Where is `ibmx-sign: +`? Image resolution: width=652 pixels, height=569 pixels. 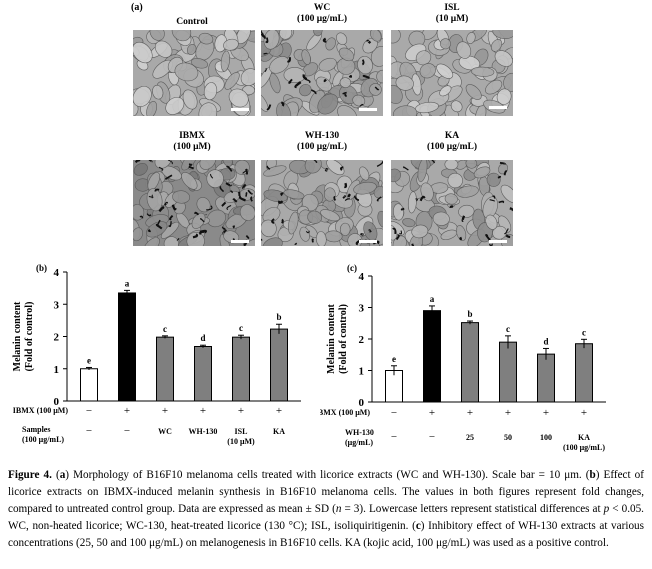
ibmx-sign: + is located at coordinates (508, 413).